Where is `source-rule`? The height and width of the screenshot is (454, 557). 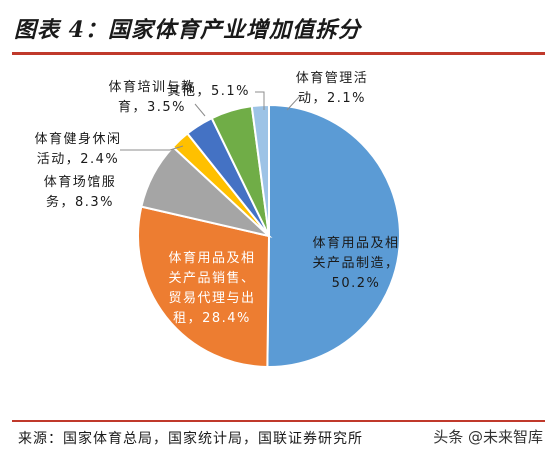
source-rule is located at coordinates (278, 421).